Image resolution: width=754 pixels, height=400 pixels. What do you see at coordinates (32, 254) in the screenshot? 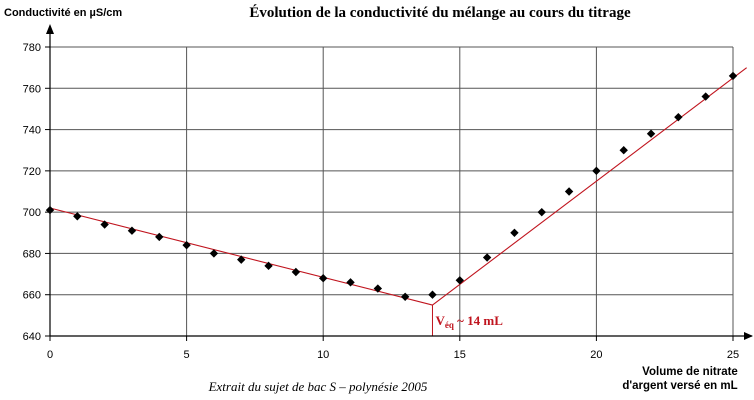
I see `y-tick-label: 680` at bounding box center [32, 254].